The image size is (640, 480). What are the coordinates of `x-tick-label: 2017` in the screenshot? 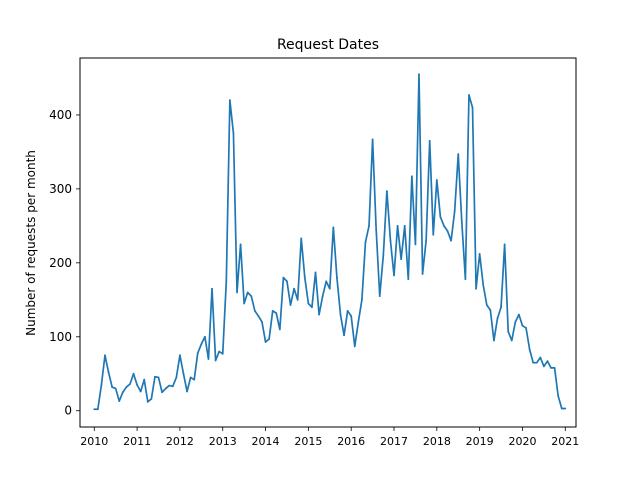 It's located at (394, 441).